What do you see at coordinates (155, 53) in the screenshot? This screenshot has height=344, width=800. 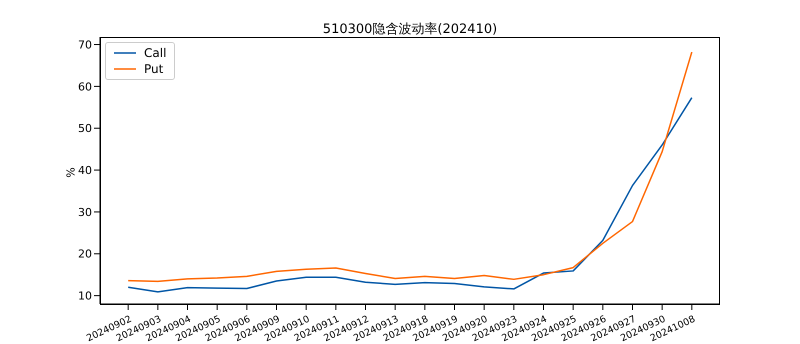 I see `legend-label: Call` at bounding box center [155, 53].